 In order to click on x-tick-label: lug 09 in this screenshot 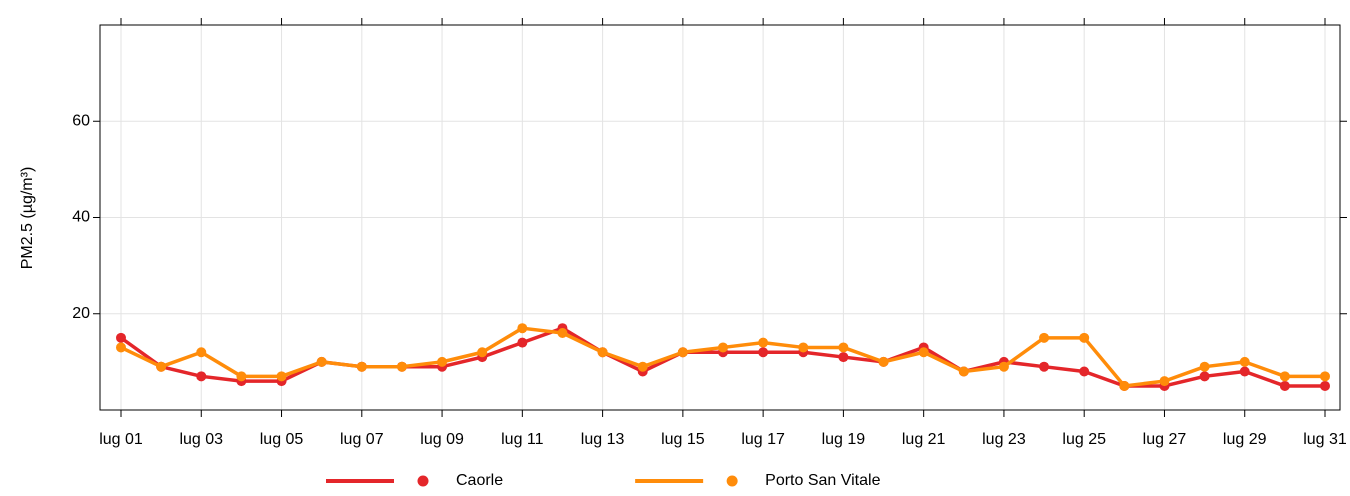, I will do `click(442, 439)`.